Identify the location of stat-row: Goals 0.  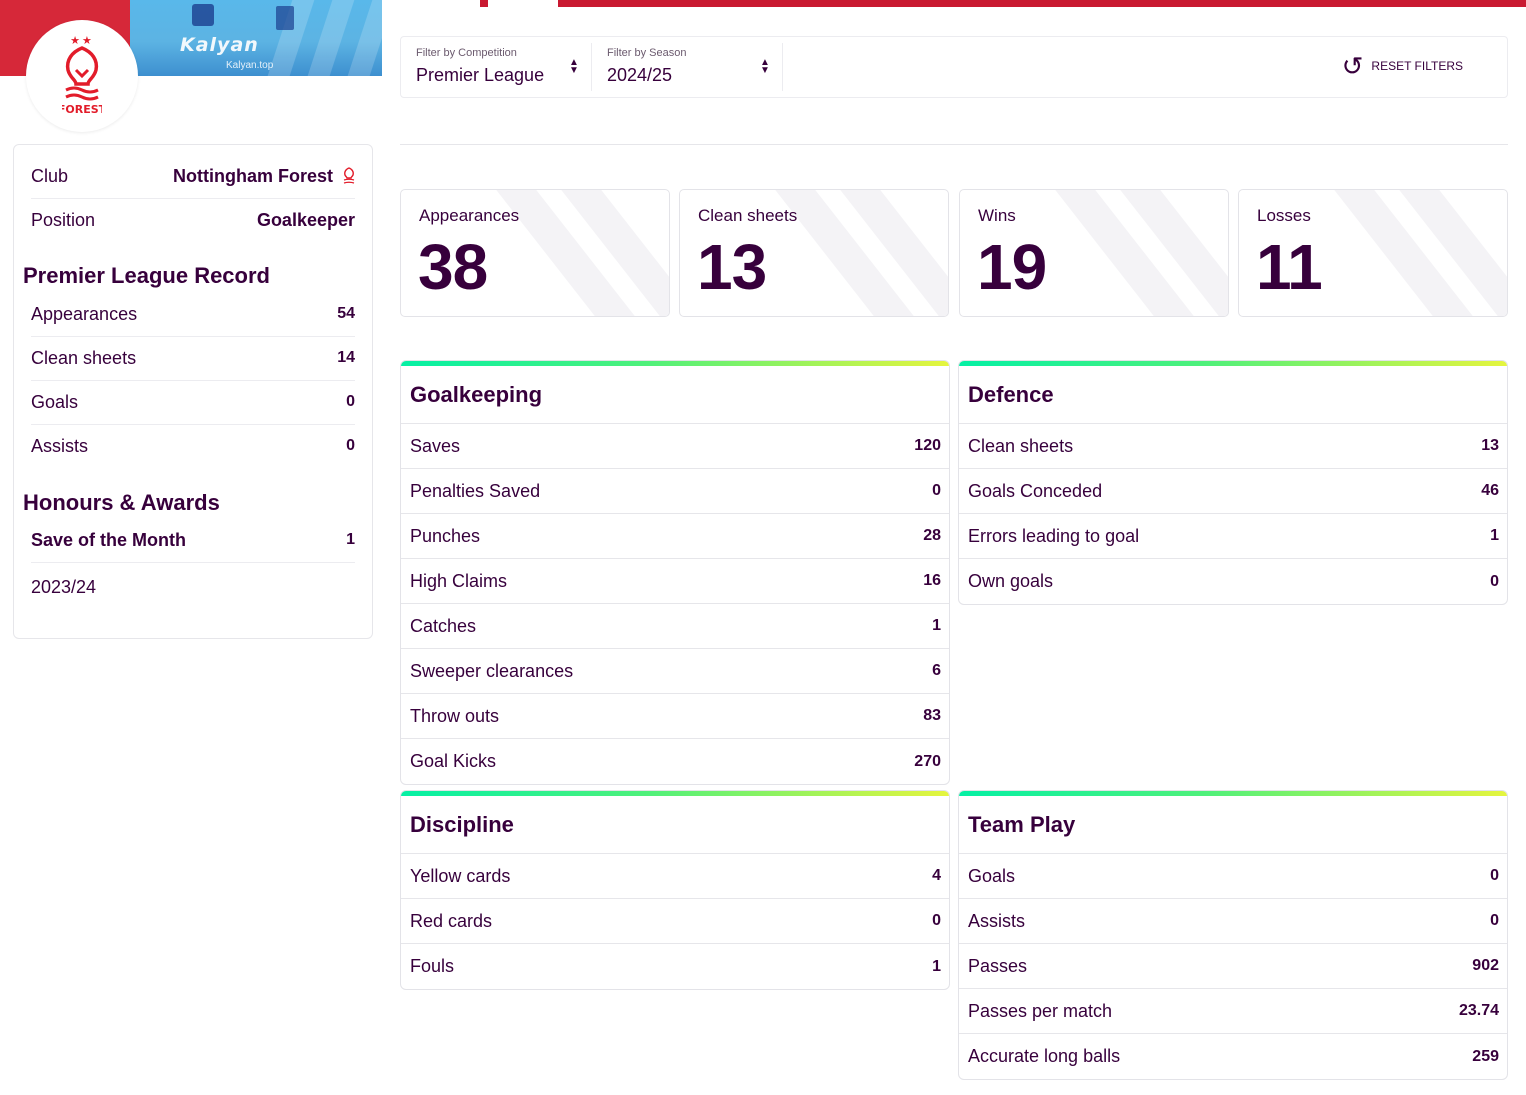
(1233, 876).